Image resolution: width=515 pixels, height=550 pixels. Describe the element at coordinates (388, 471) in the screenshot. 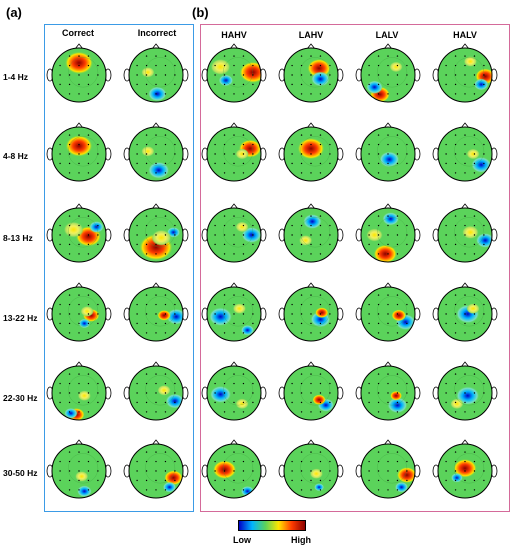

I see `topomap-30-50hz-lalv-outline` at that location.